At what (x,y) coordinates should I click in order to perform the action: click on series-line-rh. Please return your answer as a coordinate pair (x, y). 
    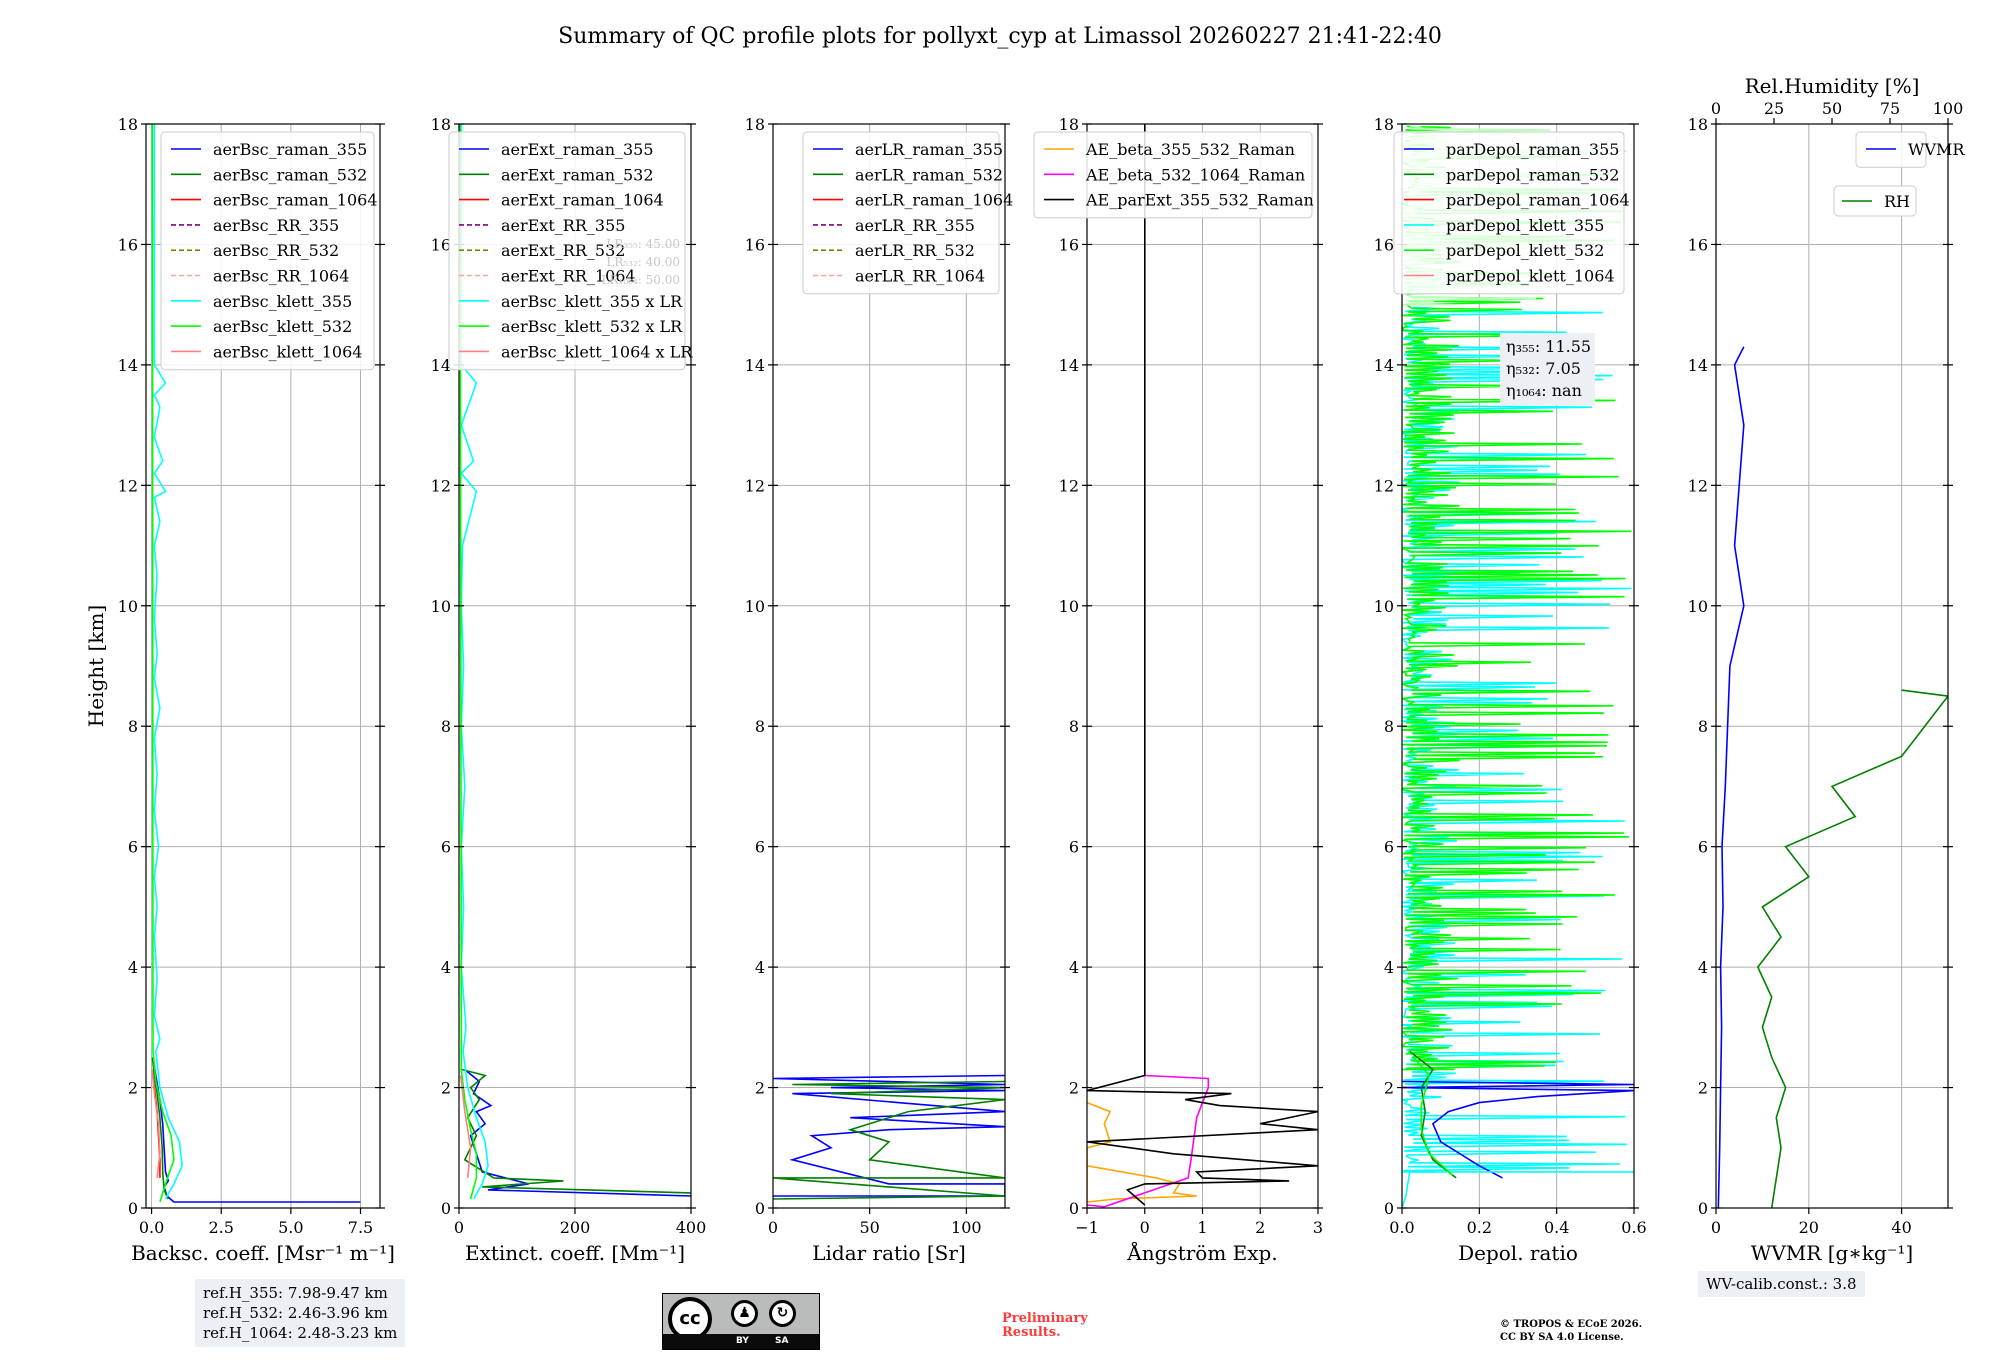
    Looking at the image, I should click on (1852, 948).